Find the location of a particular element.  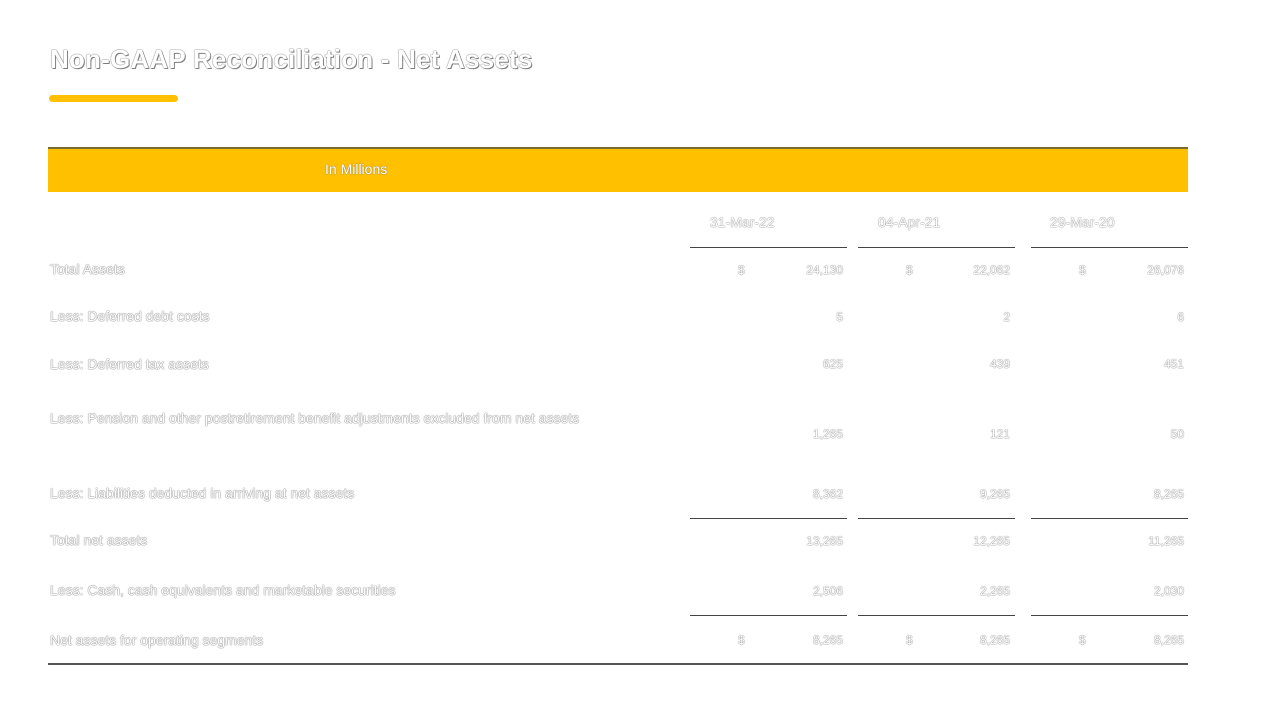

table-cell: 12,265 is located at coordinates (991, 541).